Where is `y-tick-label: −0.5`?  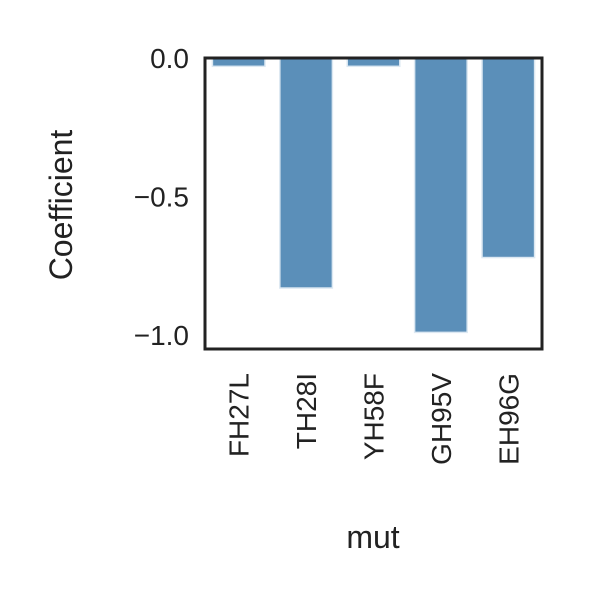
y-tick-label: −0.5 is located at coordinates (161, 197).